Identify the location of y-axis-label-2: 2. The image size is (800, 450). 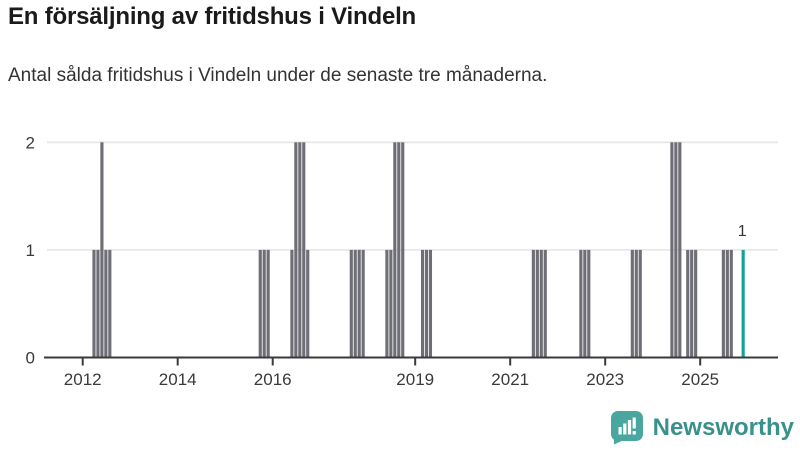
(30, 142).